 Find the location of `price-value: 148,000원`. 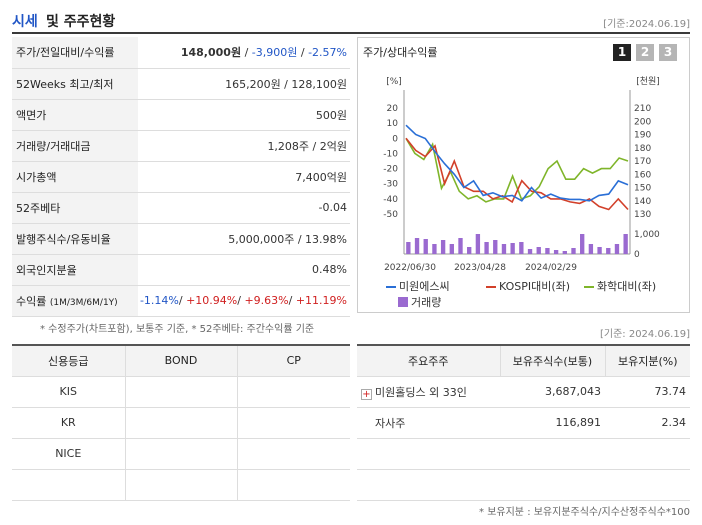

price-value: 148,000원 is located at coordinates (211, 53).